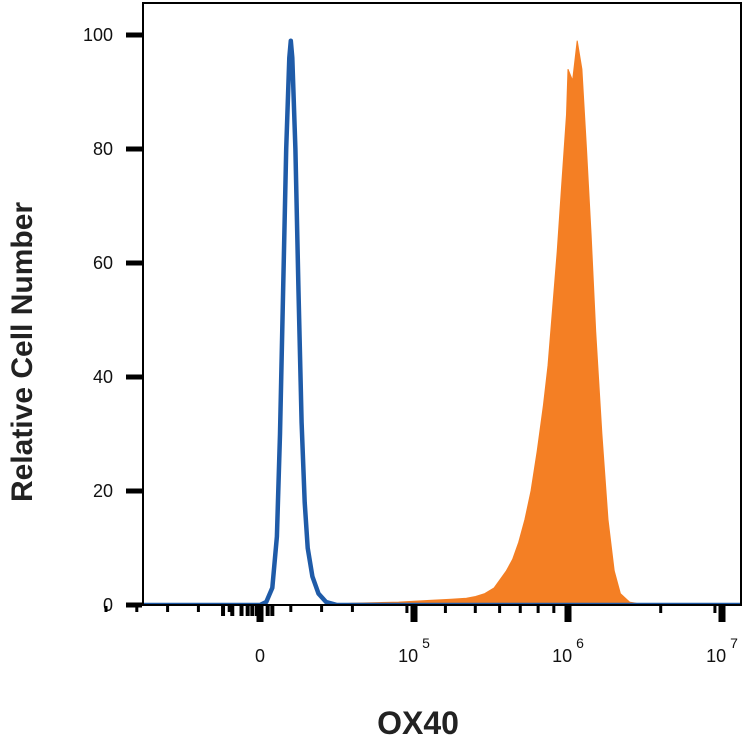 This screenshot has height=746, width=742. What do you see at coordinates (22, 352) in the screenshot?
I see `y-axis-title: Relative Cell Number` at bounding box center [22, 352].